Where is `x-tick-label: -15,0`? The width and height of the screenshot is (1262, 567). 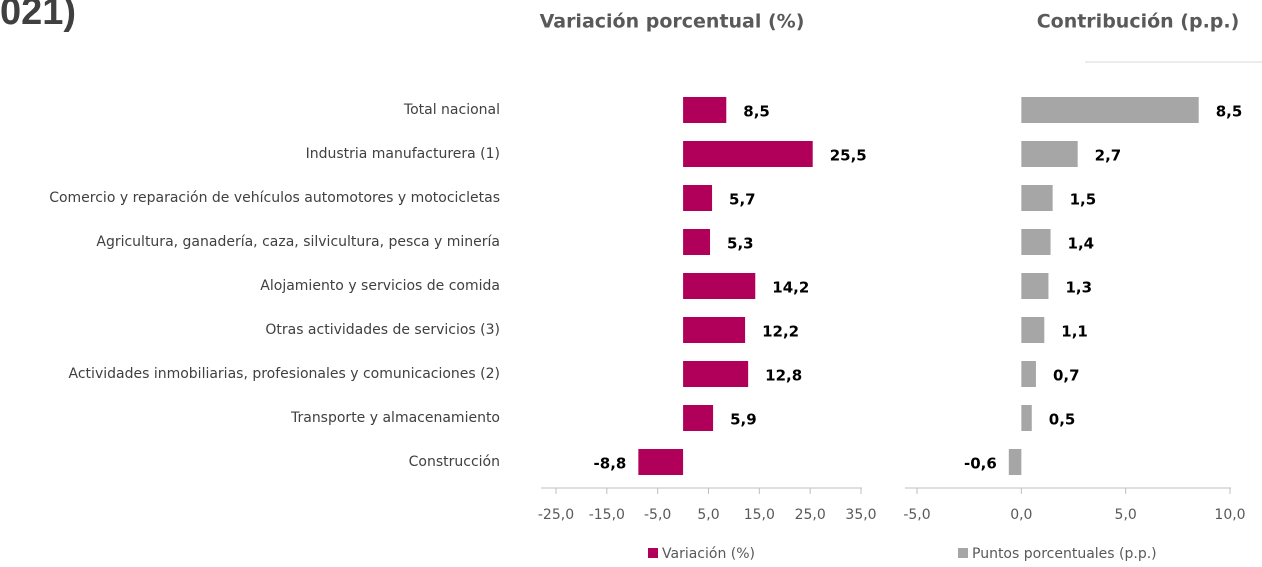
x-tick-label: -15,0 is located at coordinates (607, 515).